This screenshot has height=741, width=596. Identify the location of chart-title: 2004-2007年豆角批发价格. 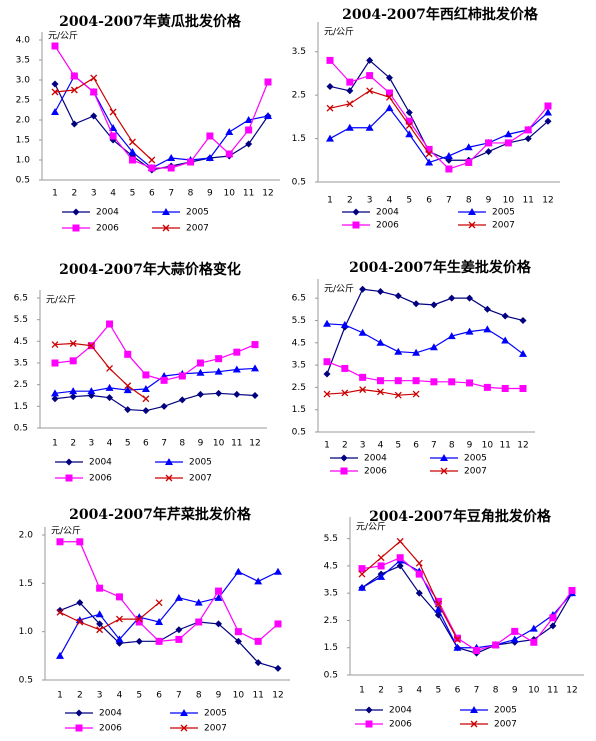
(460, 516).